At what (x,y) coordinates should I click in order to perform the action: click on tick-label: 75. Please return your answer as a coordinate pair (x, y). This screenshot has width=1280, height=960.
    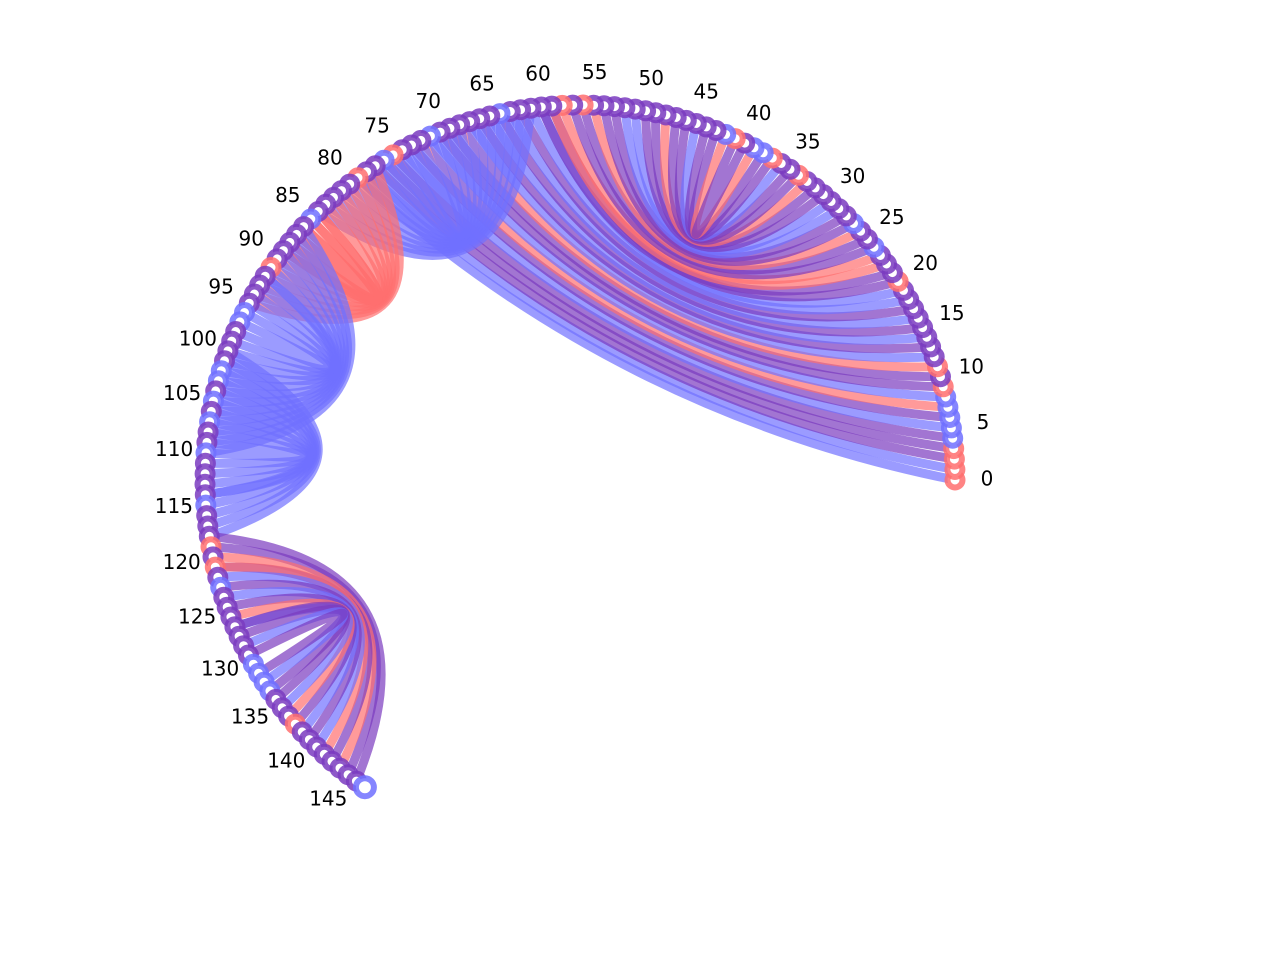
    Looking at the image, I should click on (376, 126).